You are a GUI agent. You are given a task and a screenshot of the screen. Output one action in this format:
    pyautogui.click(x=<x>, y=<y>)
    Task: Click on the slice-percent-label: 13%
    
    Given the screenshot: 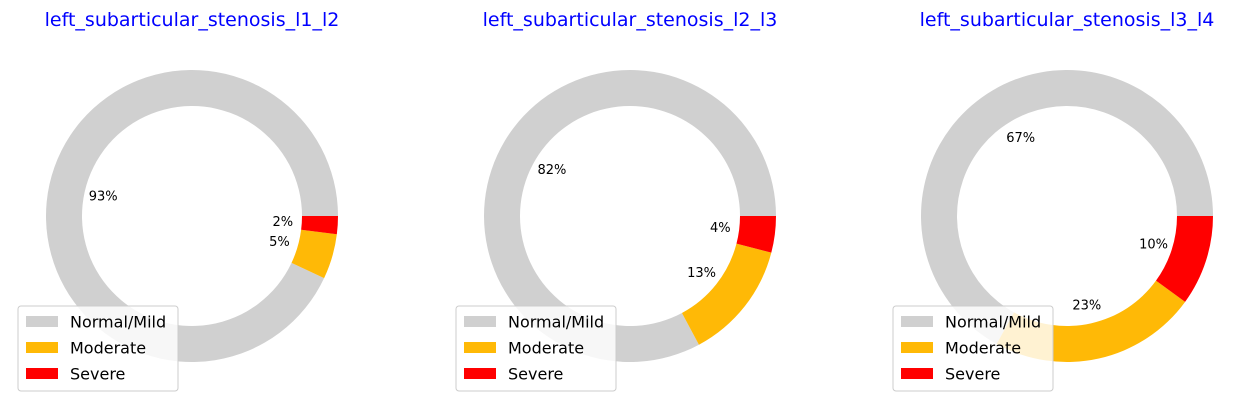 What is the action you would take?
    pyautogui.click(x=701, y=273)
    